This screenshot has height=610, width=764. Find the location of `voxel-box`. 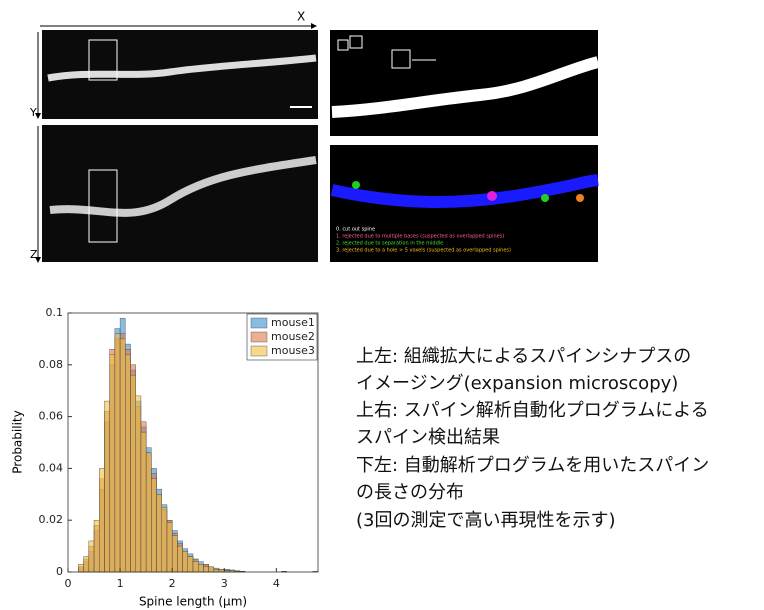

voxel-box is located at coordinates (374, 52).